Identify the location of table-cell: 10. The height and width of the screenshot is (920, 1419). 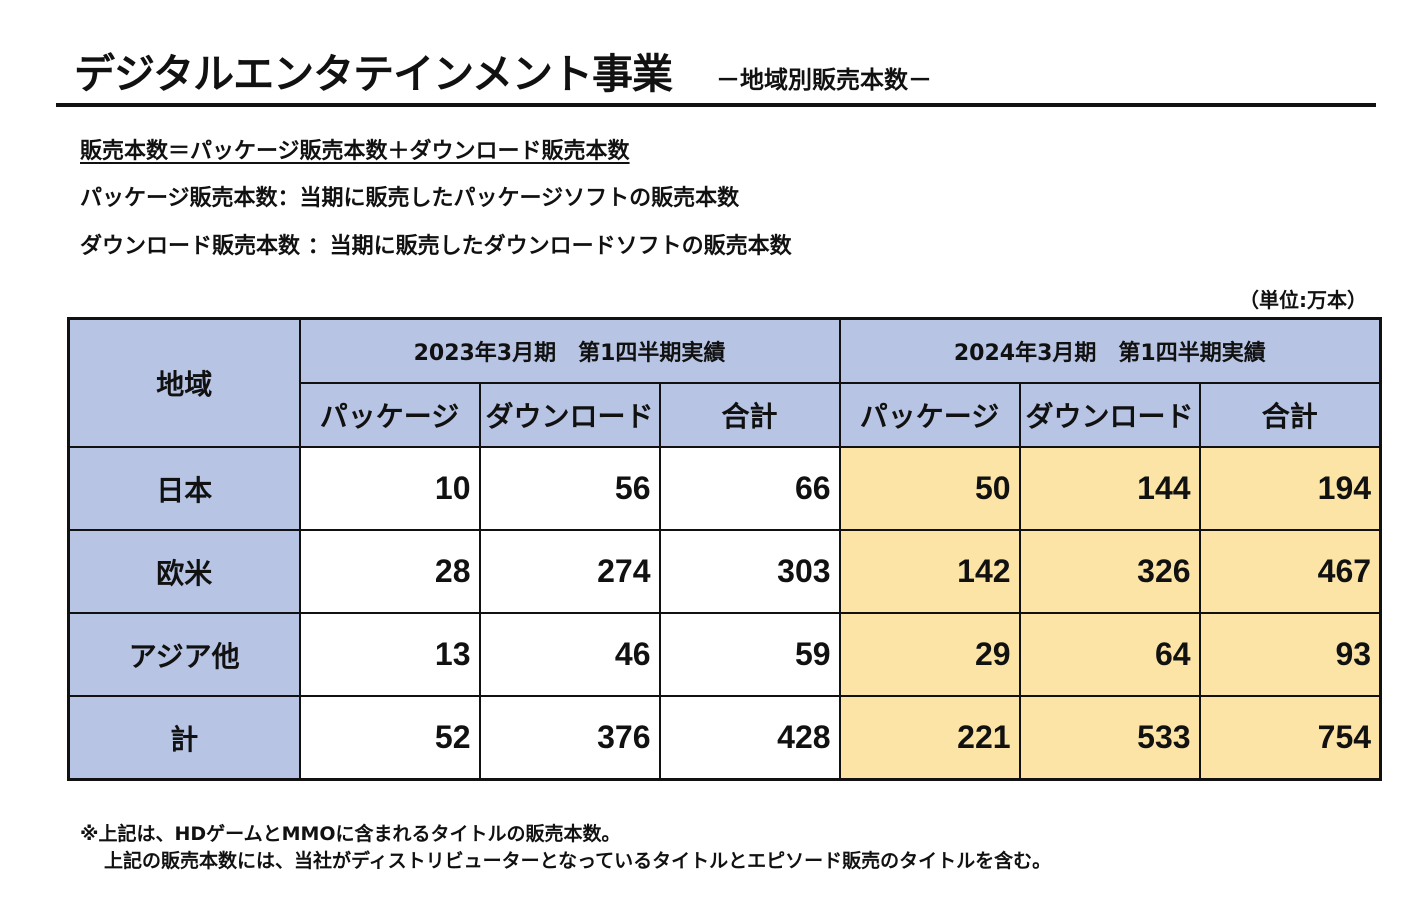
(389, 488).